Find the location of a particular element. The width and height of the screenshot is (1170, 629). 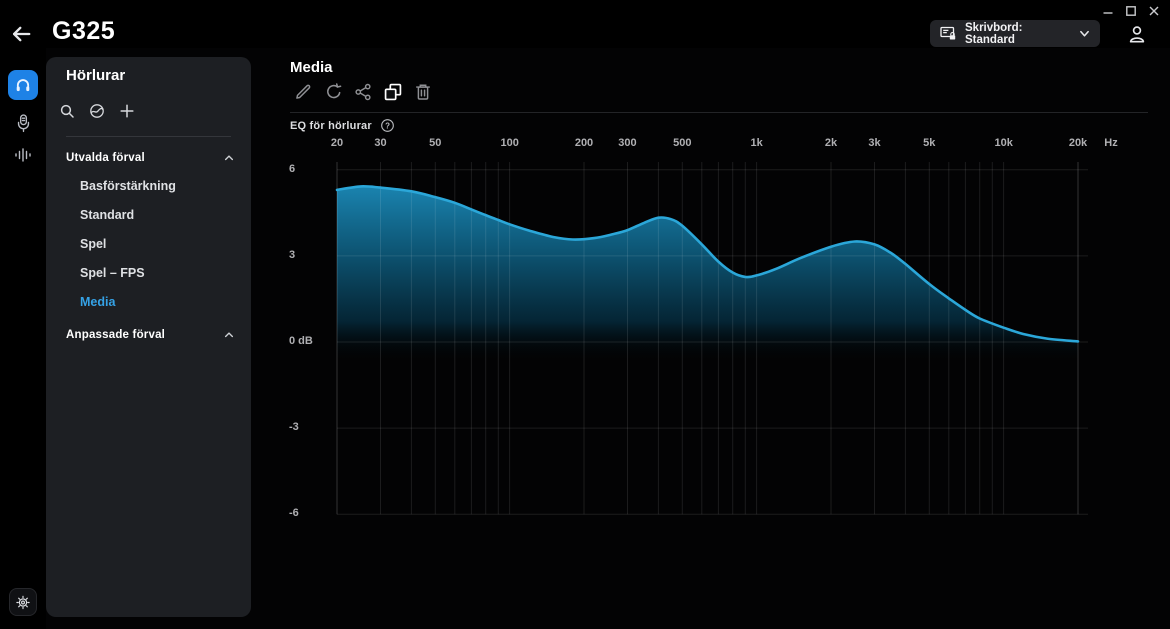

desktop-lock-icon is located at coordinates (948, 33).